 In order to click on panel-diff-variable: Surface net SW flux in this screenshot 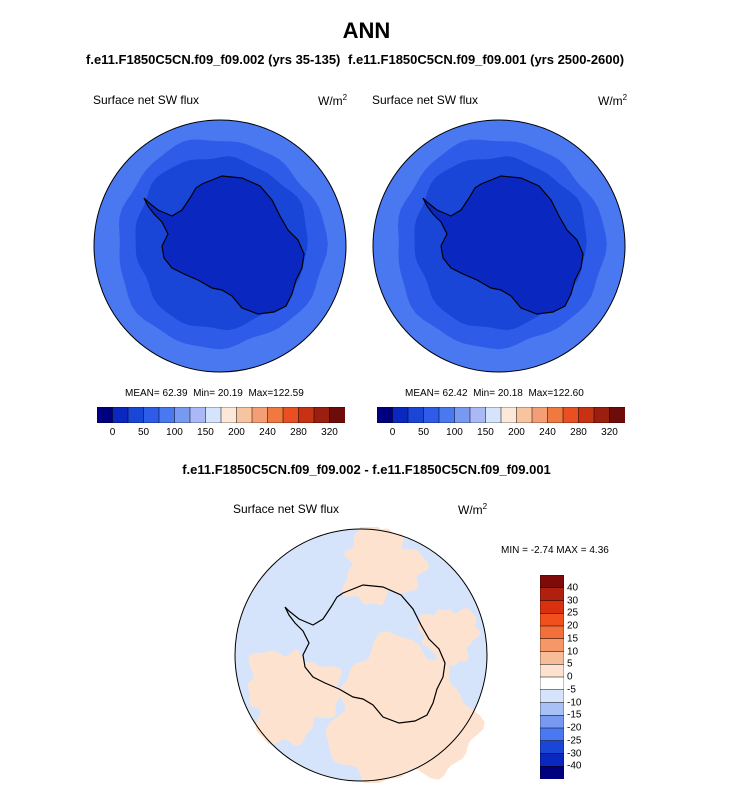, I will do `click(286, 509)`.